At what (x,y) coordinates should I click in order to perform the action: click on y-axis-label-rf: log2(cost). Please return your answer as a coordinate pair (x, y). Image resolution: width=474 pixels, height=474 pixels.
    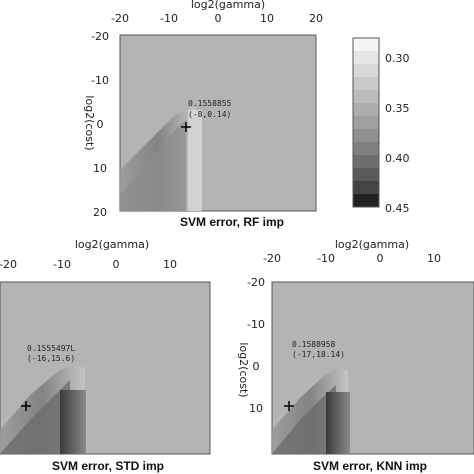
    Looking at the image, I should click on (89, 122).